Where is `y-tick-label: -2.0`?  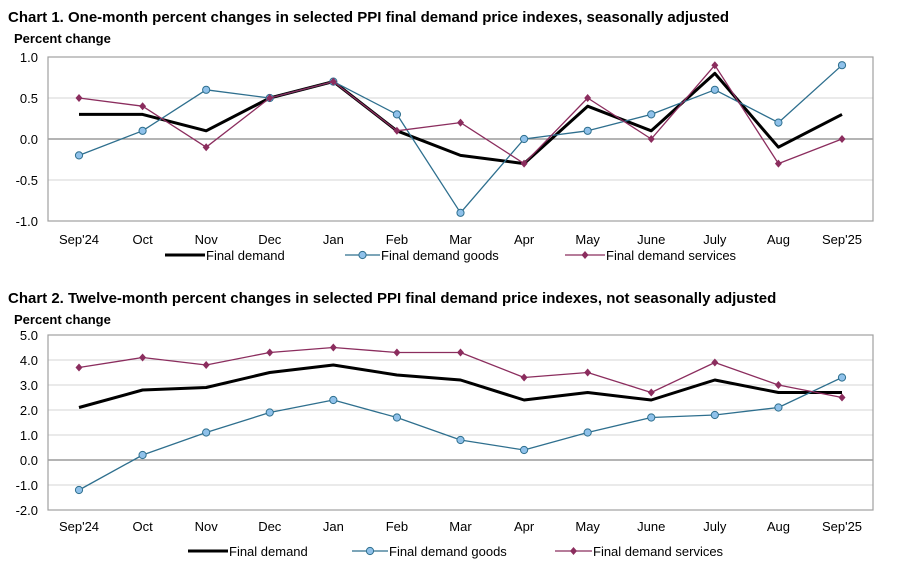
y-tick-label: -2.0 is located at coordinates (27, 510).